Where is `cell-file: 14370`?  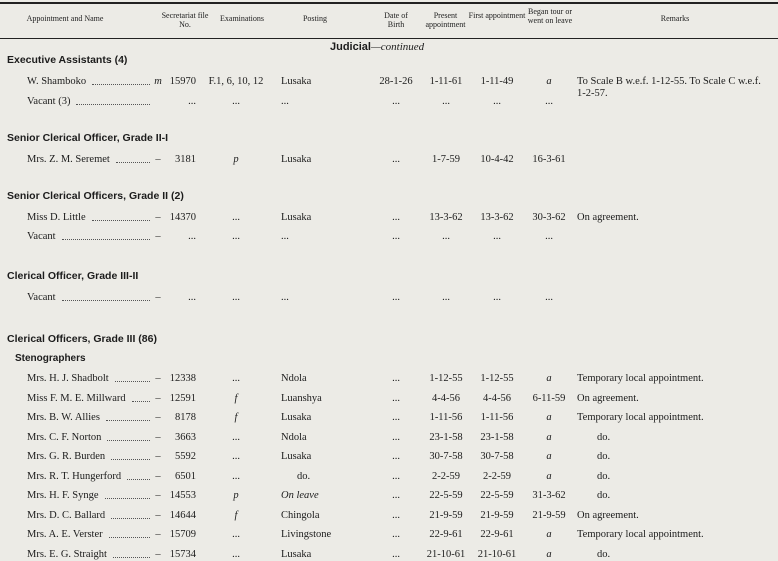
cell-file: 14370 is located at coordinates (182, 217).